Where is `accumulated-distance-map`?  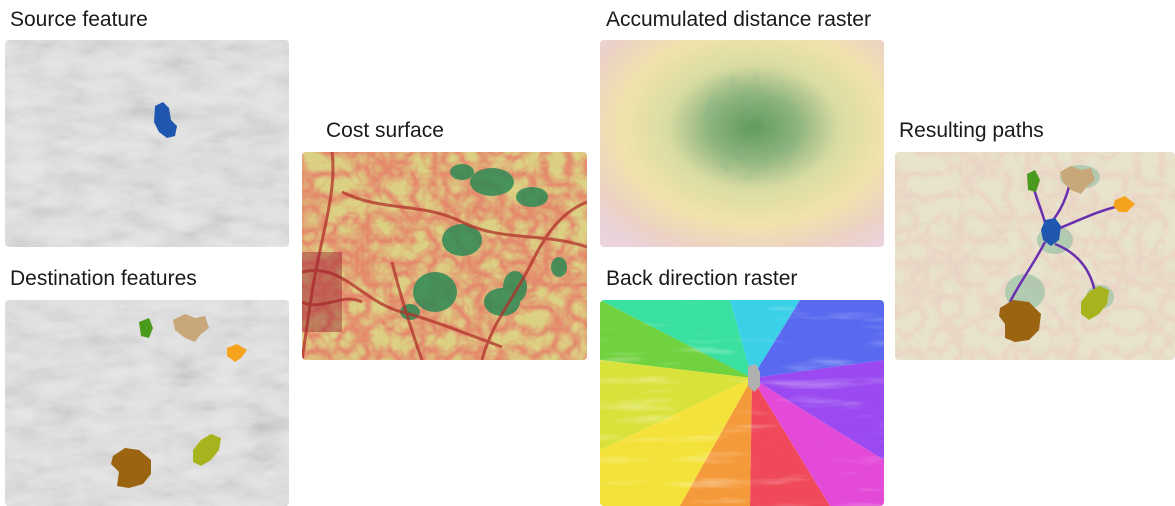 accumulated-distance-map is located at coordinates (742, 143).